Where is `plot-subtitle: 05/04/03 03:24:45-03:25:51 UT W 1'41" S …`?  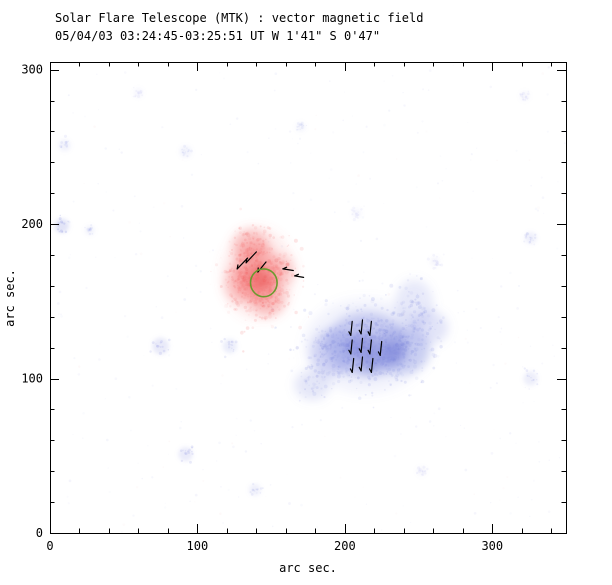
plot-subtitle: 05/04/03 03:24:45-03:25:51 UT W 1'41" S … is located at coordinates (217, 36).